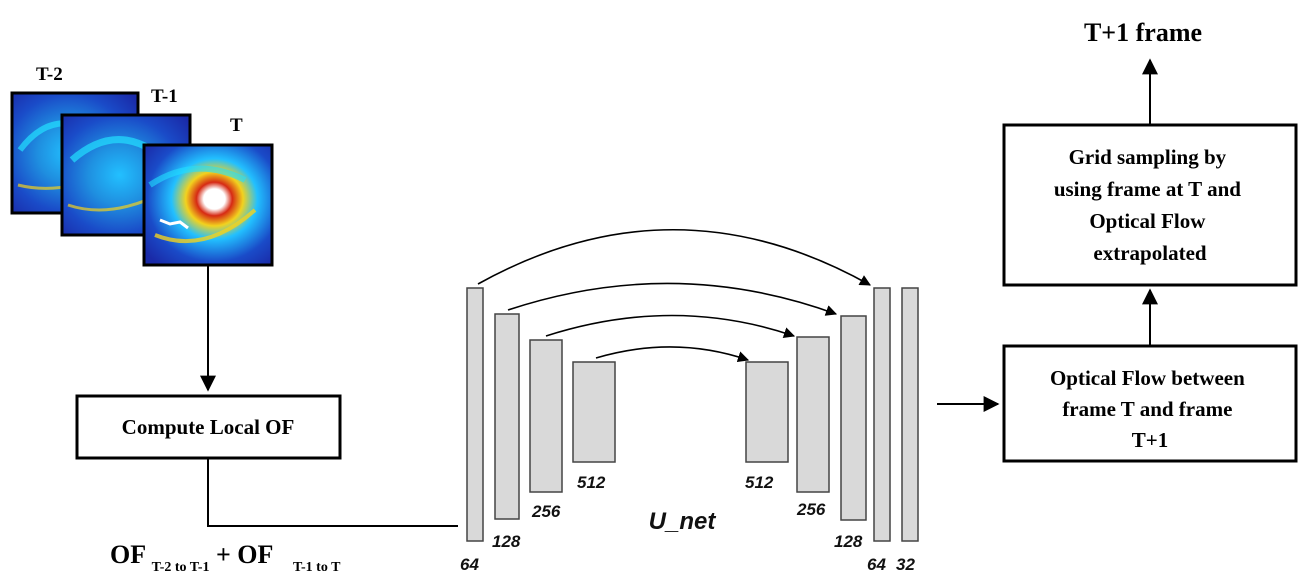  I want to click on of-formula: OF T-2 to T-1 + OF T-1 to T, so click(225, 558).